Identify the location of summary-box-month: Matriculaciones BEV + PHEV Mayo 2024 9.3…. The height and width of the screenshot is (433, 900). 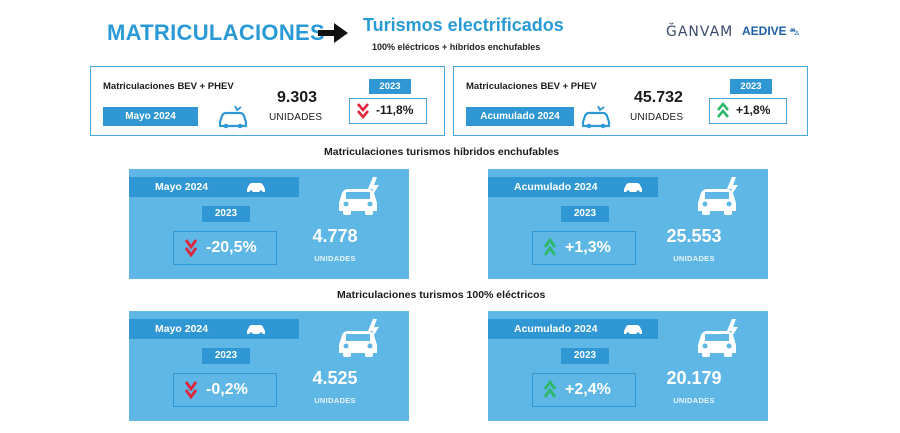
(267, 101).